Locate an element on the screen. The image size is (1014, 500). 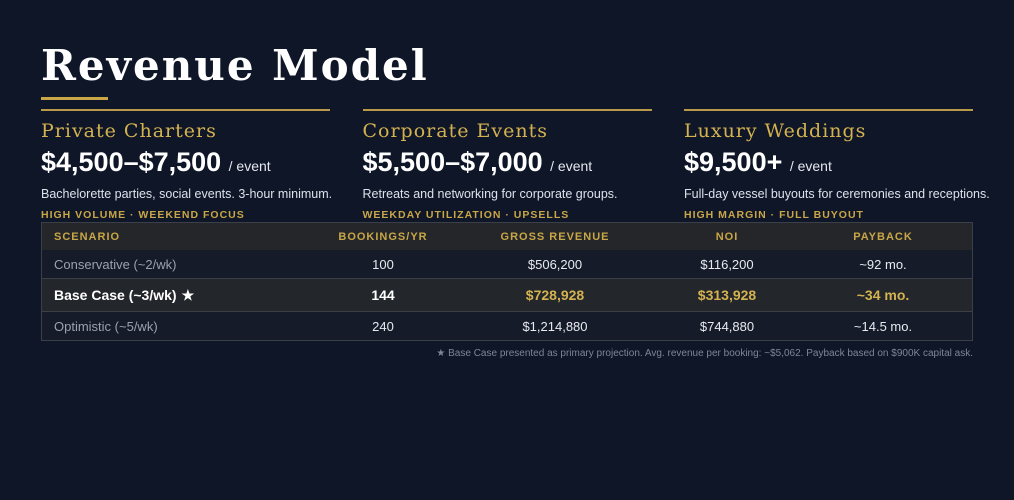
card-tags: HIGH MARGIN · FULL BUYOUT is located at coordinates (774, 215).